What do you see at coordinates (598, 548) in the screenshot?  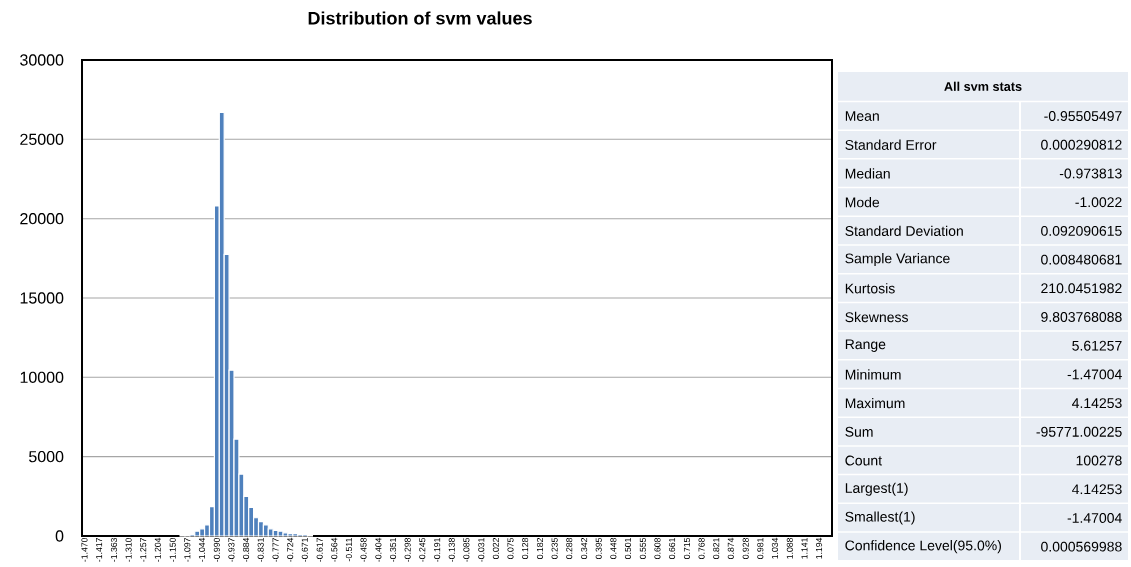 I see `x-tick-label: 0.395` at bounding box center [598, 548].